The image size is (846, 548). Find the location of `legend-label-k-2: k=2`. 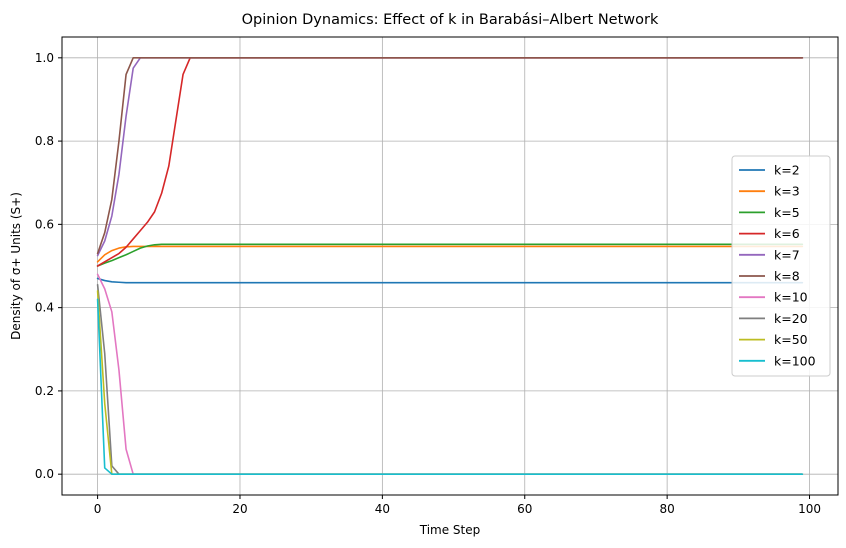

legend-label-k-2: k=2 is located at coordinates (787, 170).